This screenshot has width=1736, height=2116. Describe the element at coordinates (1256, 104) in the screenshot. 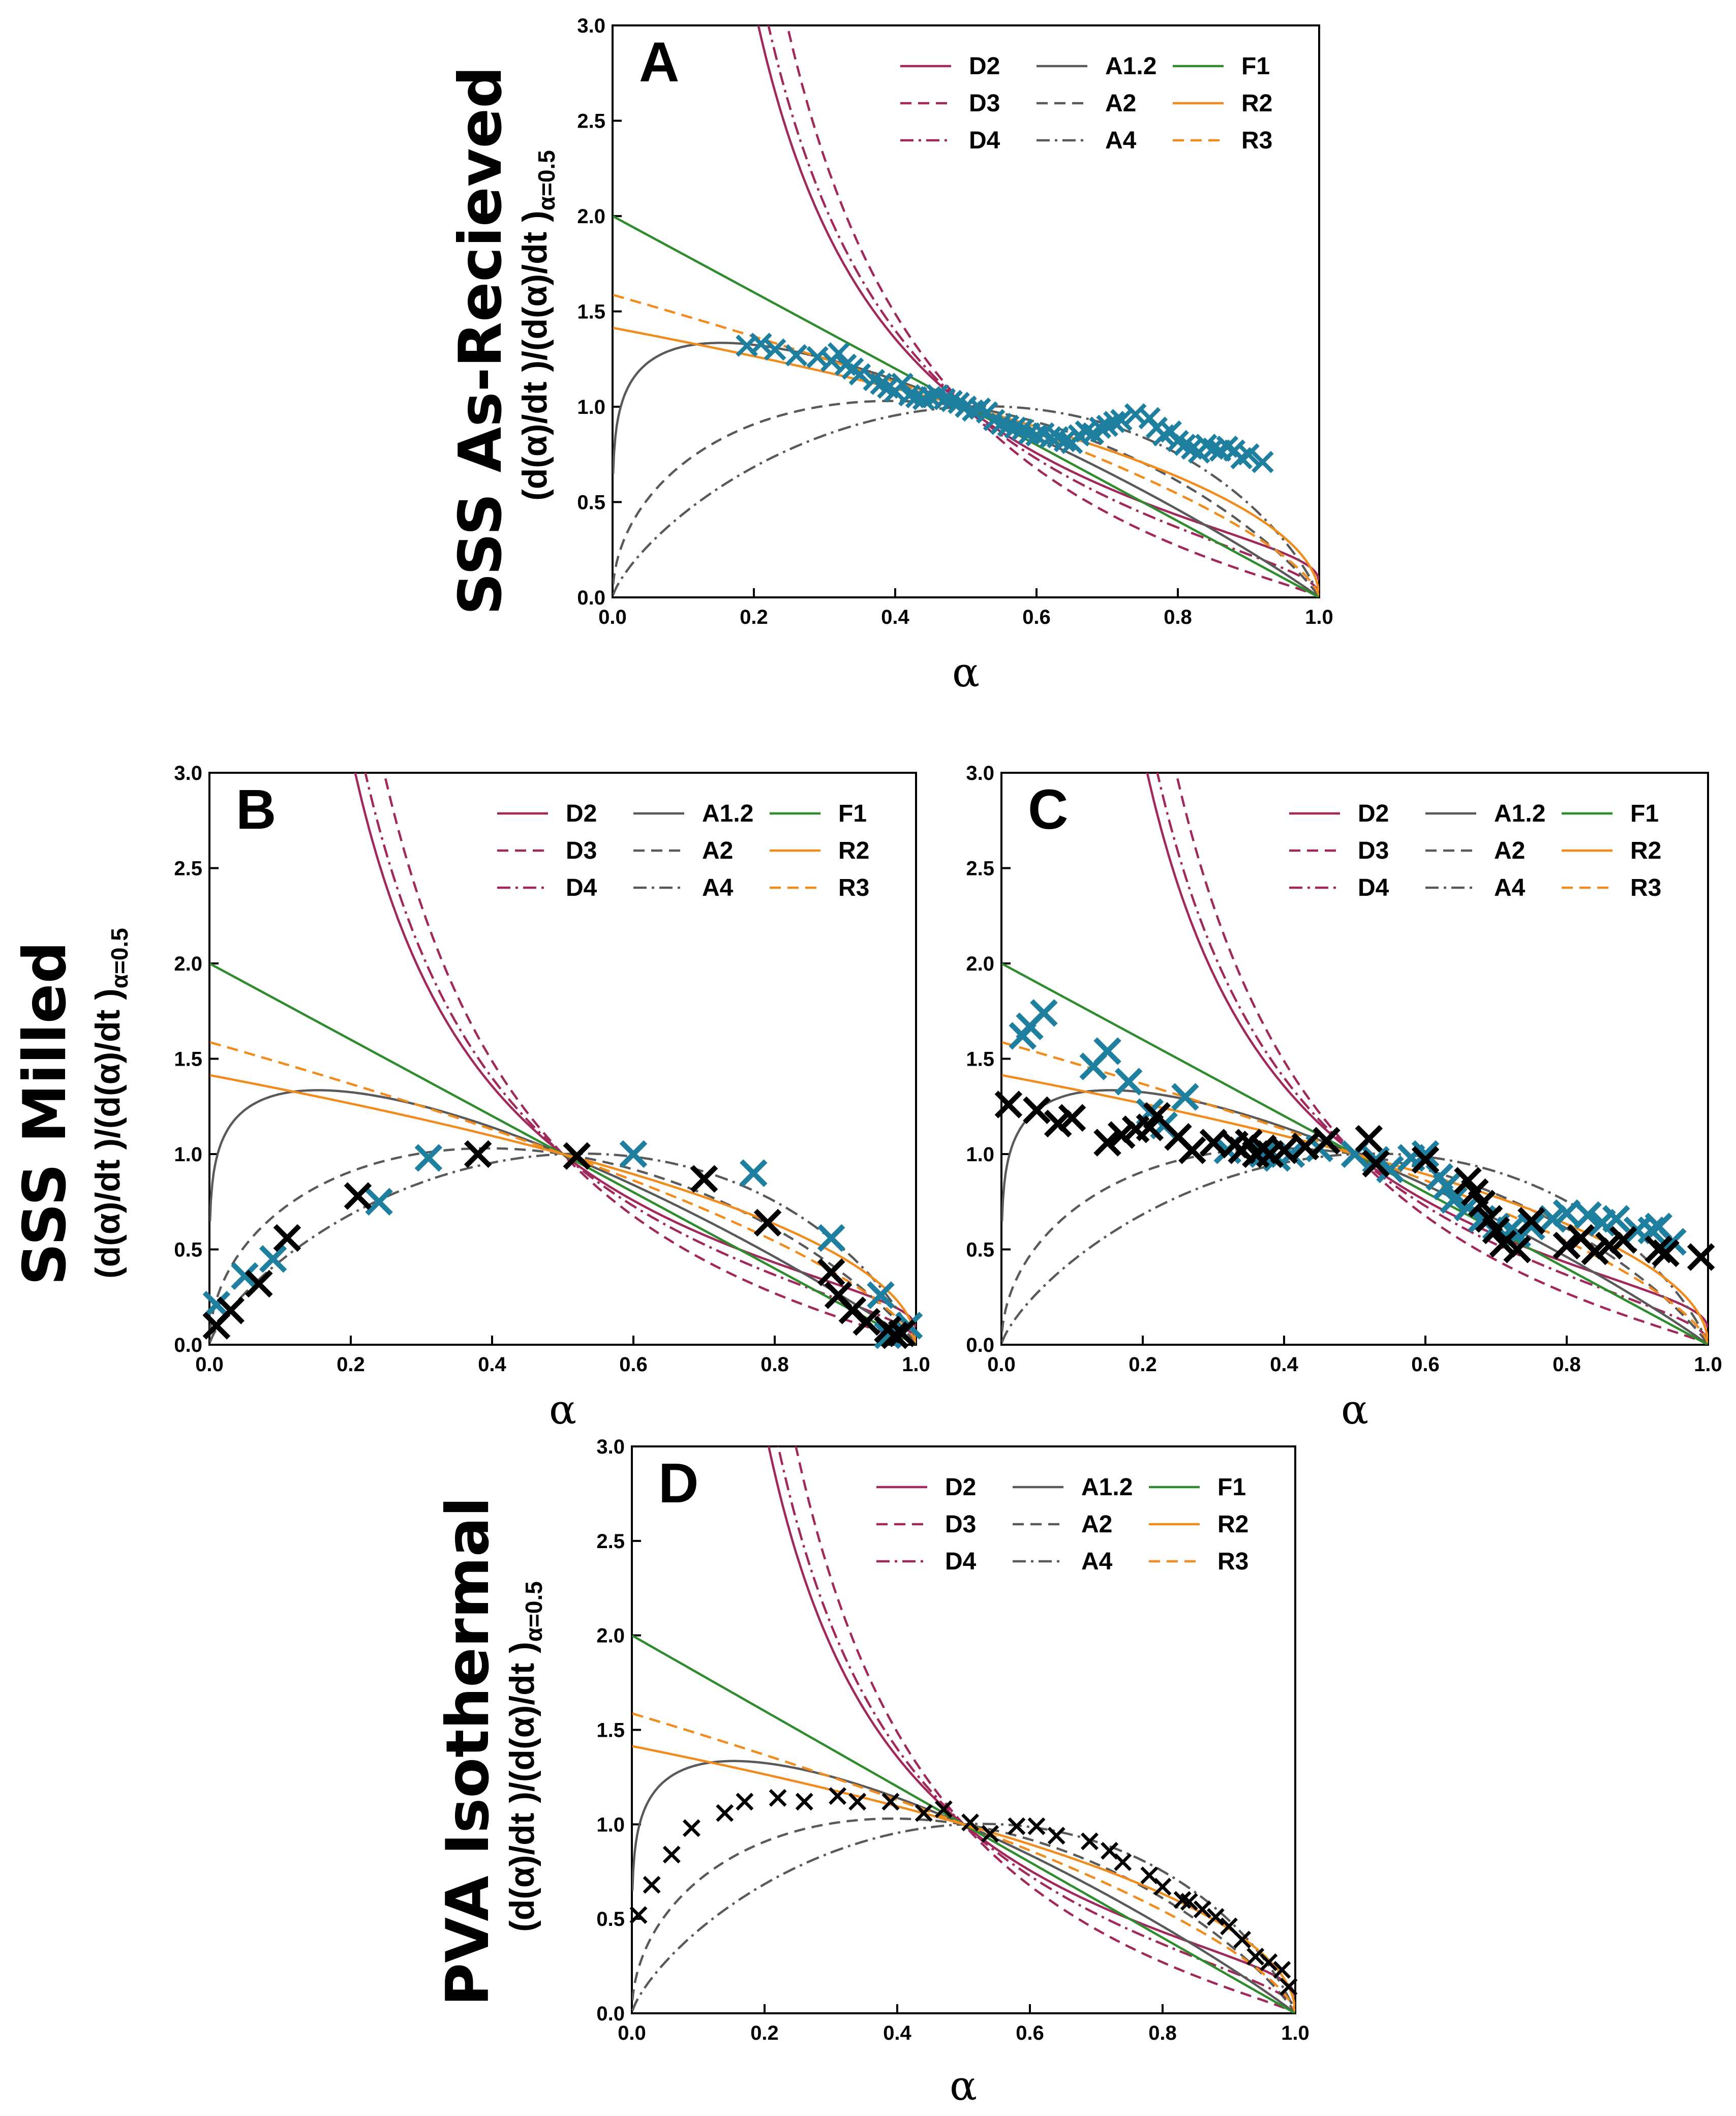

I see `legend-label: R2` at that location.